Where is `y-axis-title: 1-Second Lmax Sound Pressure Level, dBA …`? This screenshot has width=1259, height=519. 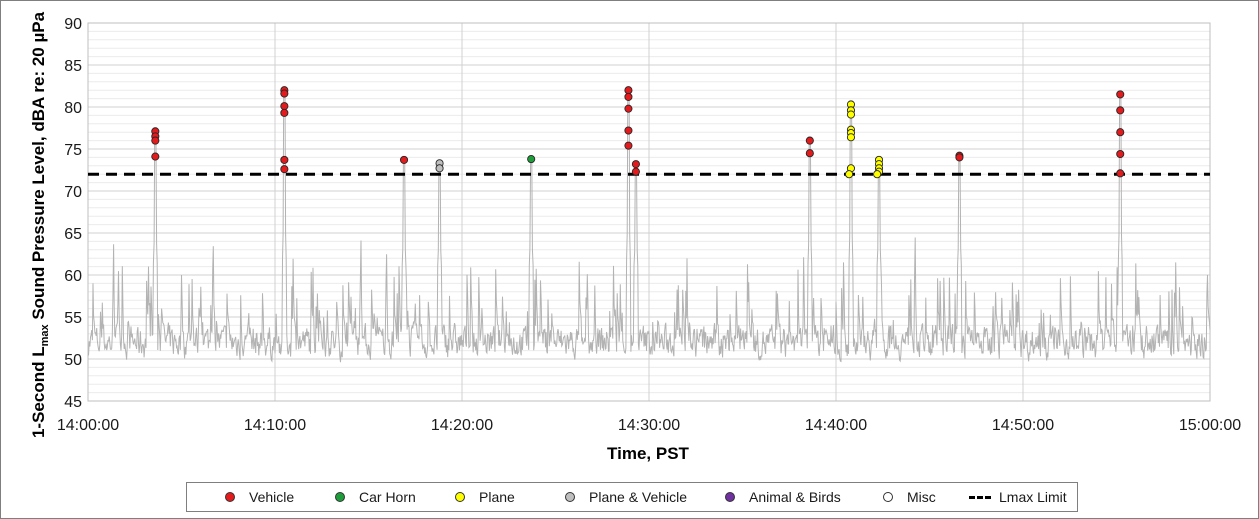 y-axis-title: 1-Second Lmax Sound Pressure Level, dBA … is located at coordinates (40, 224).